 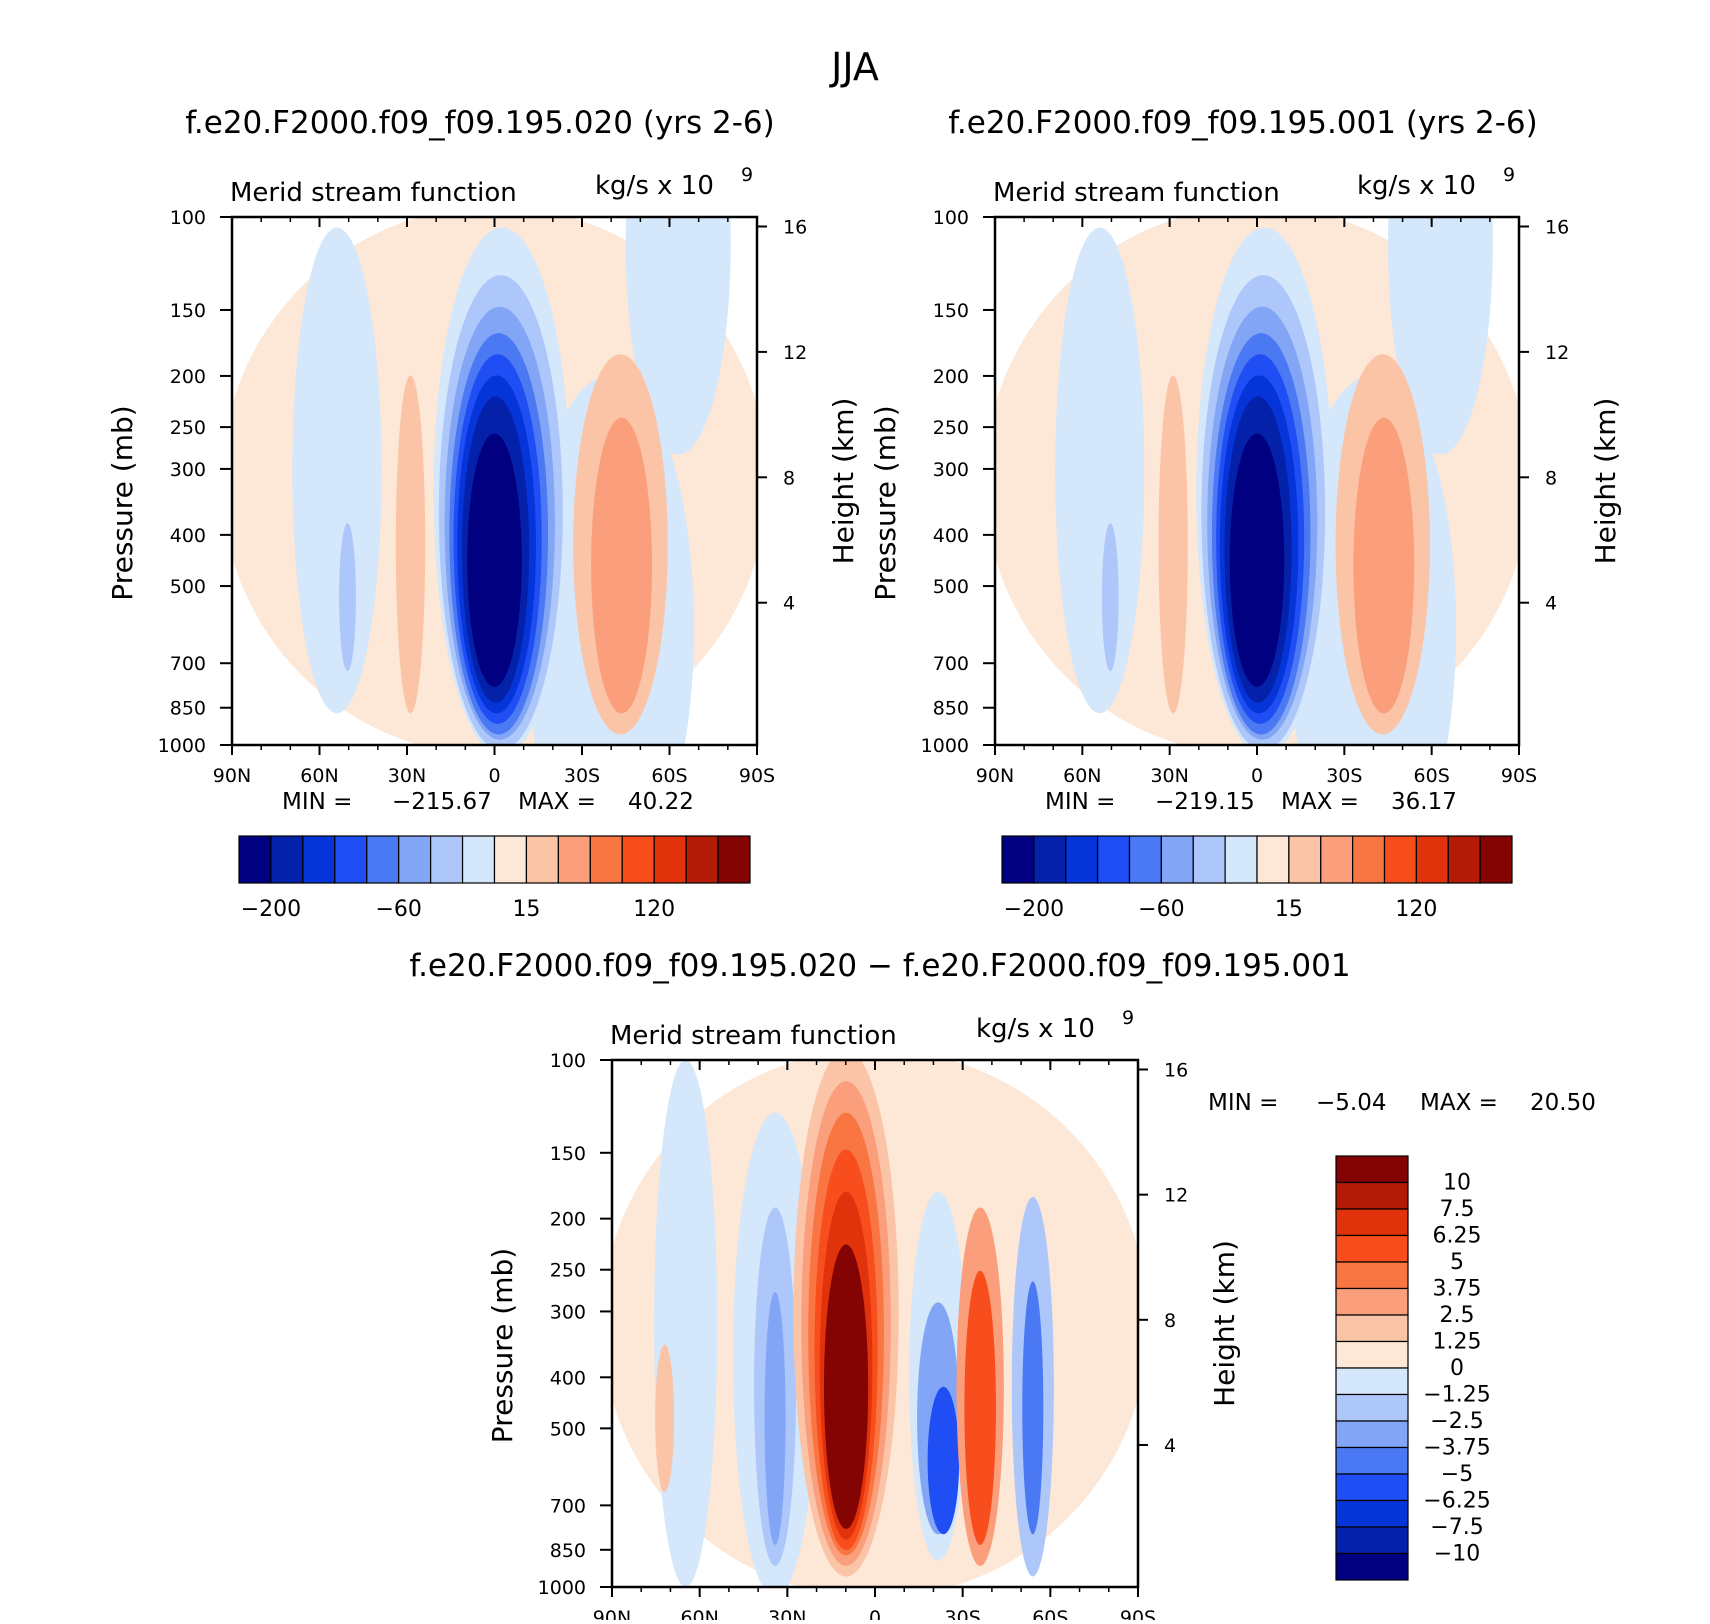 I want to click on min-value: −215.67, so click(x=442, y=802).